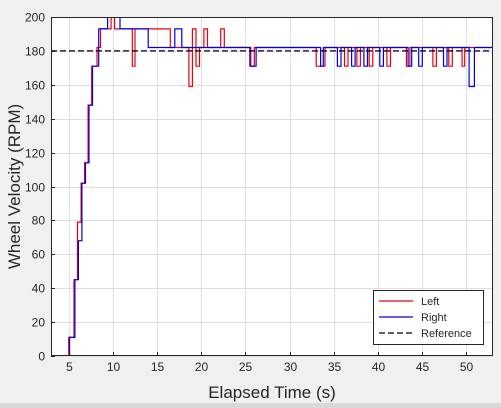 The image size is (501, 408). Describe the element at coordinates (114, 367) in the screenshot. I see `x-tick-label: 10` at that location.